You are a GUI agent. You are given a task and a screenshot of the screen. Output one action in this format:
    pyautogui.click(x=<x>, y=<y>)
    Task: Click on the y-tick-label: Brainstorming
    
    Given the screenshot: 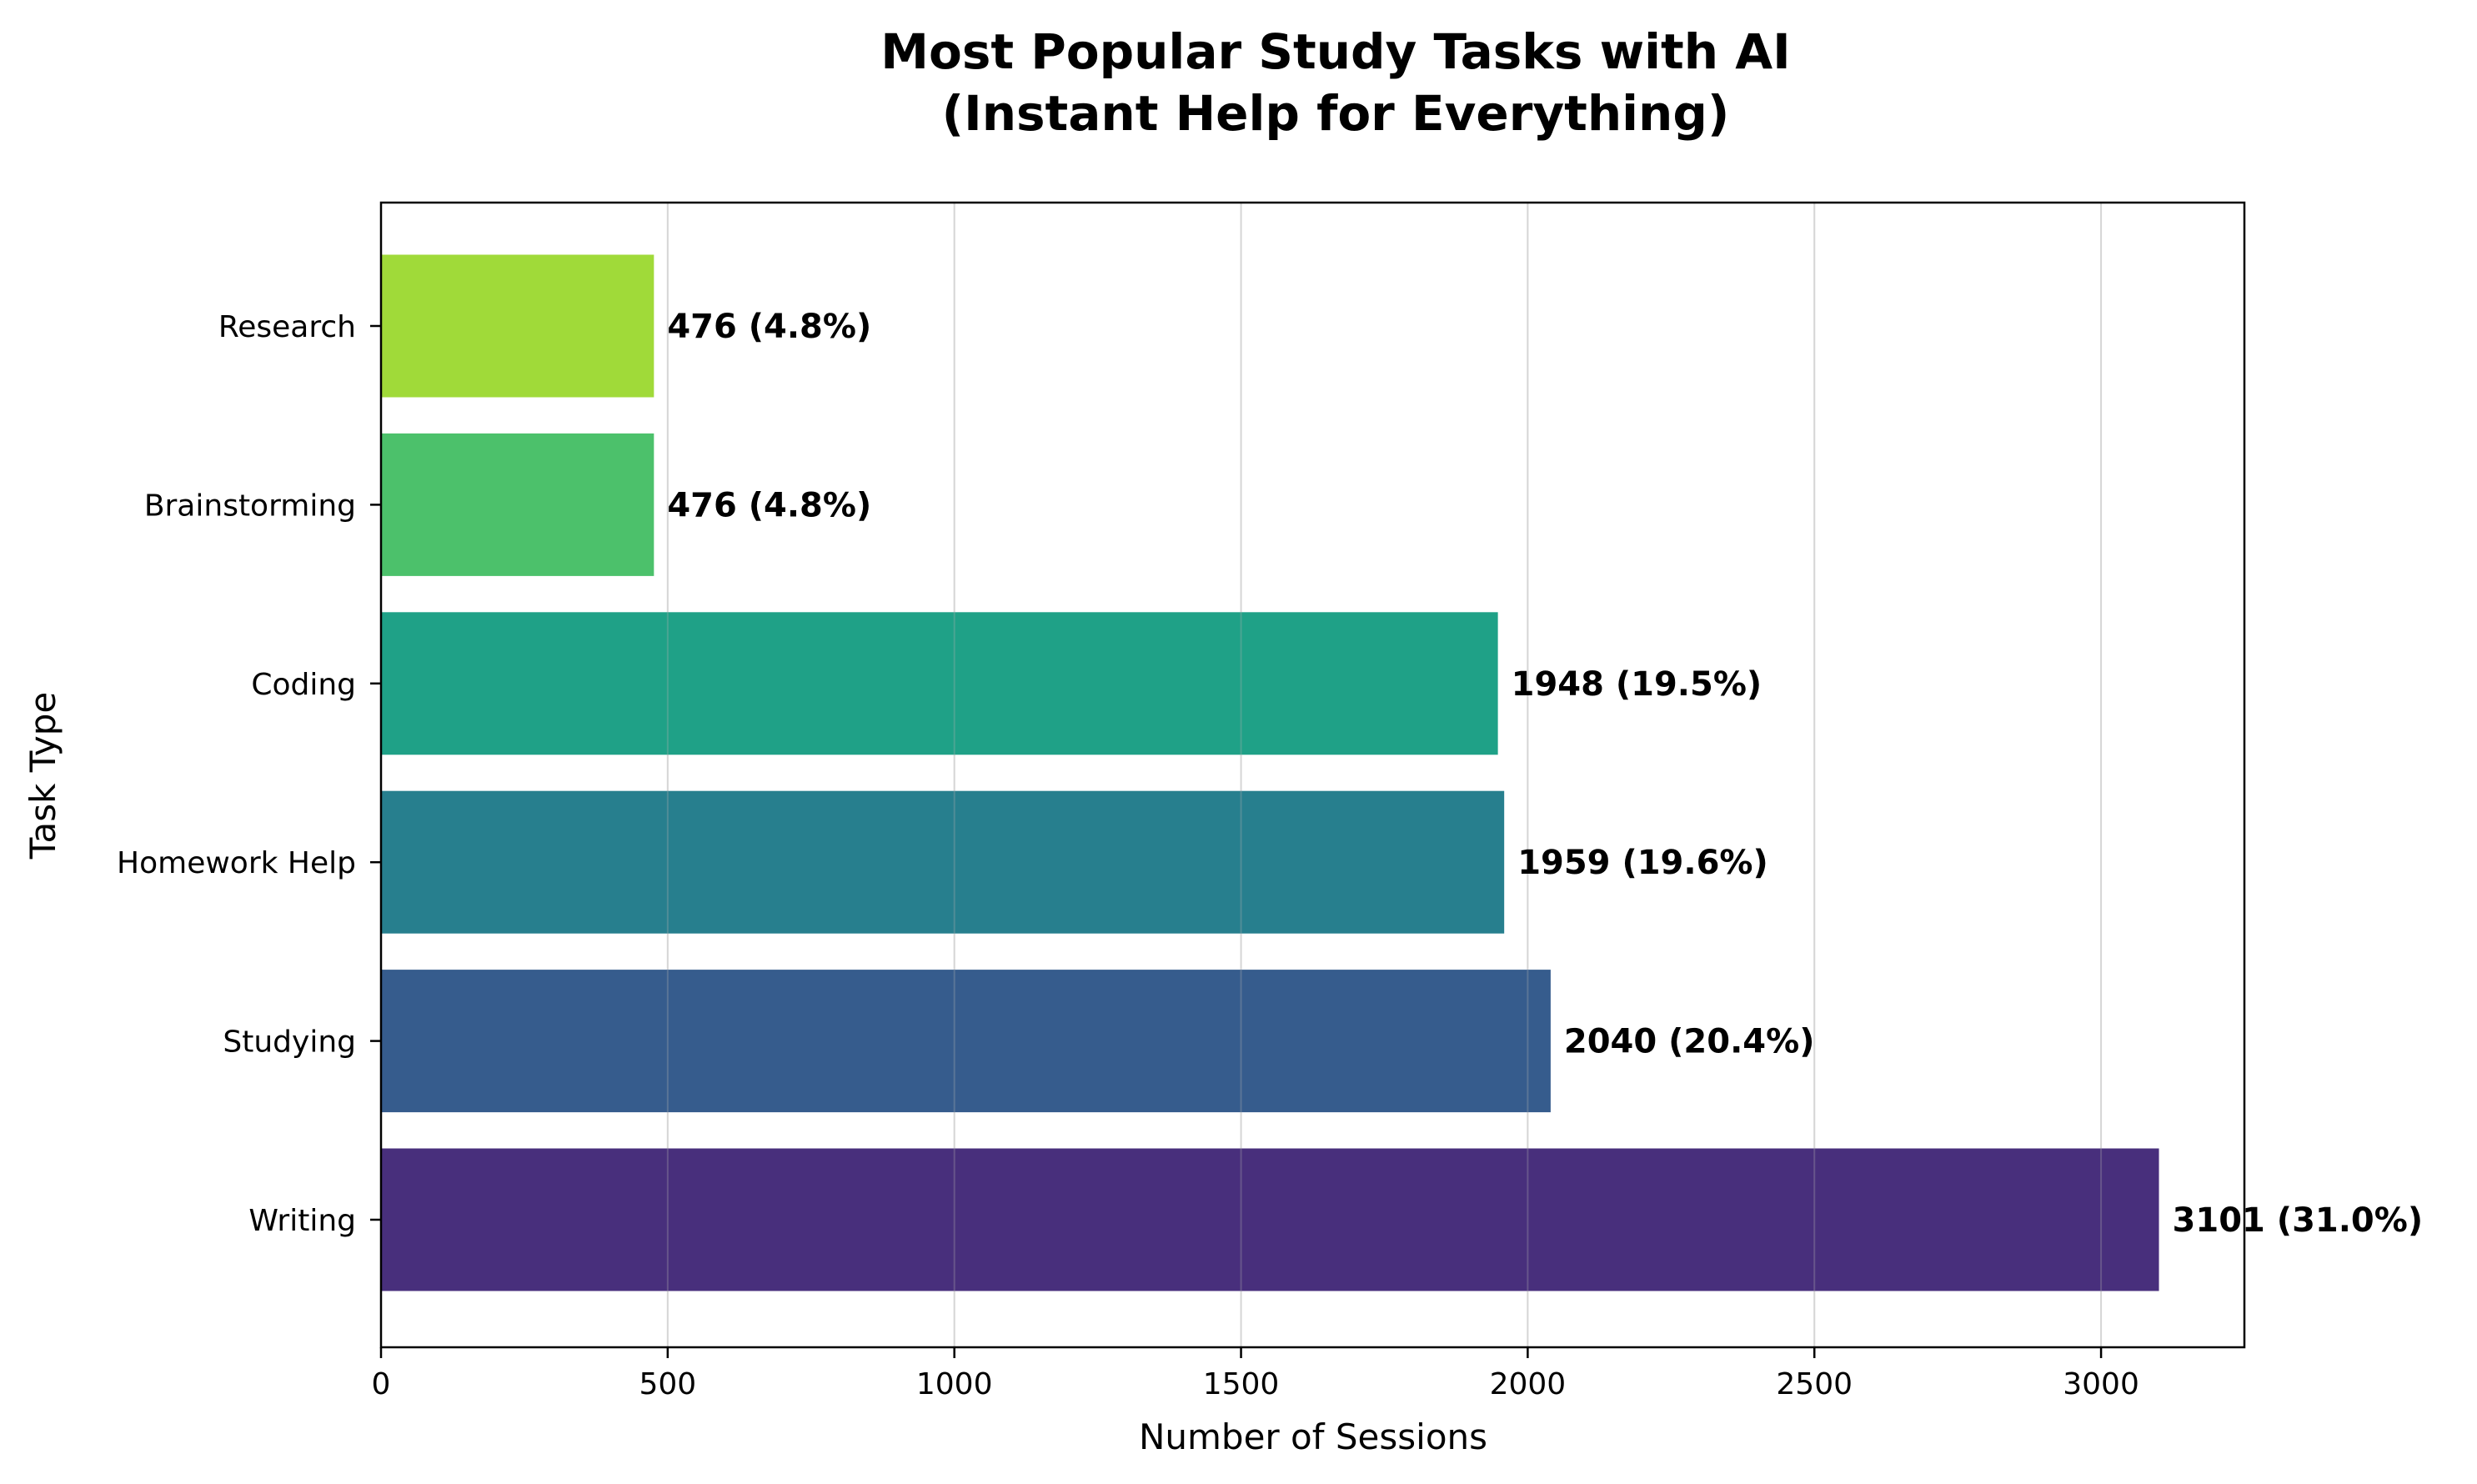 What is the action you would take?
    pyautogui.click(x=250, y=506)
    